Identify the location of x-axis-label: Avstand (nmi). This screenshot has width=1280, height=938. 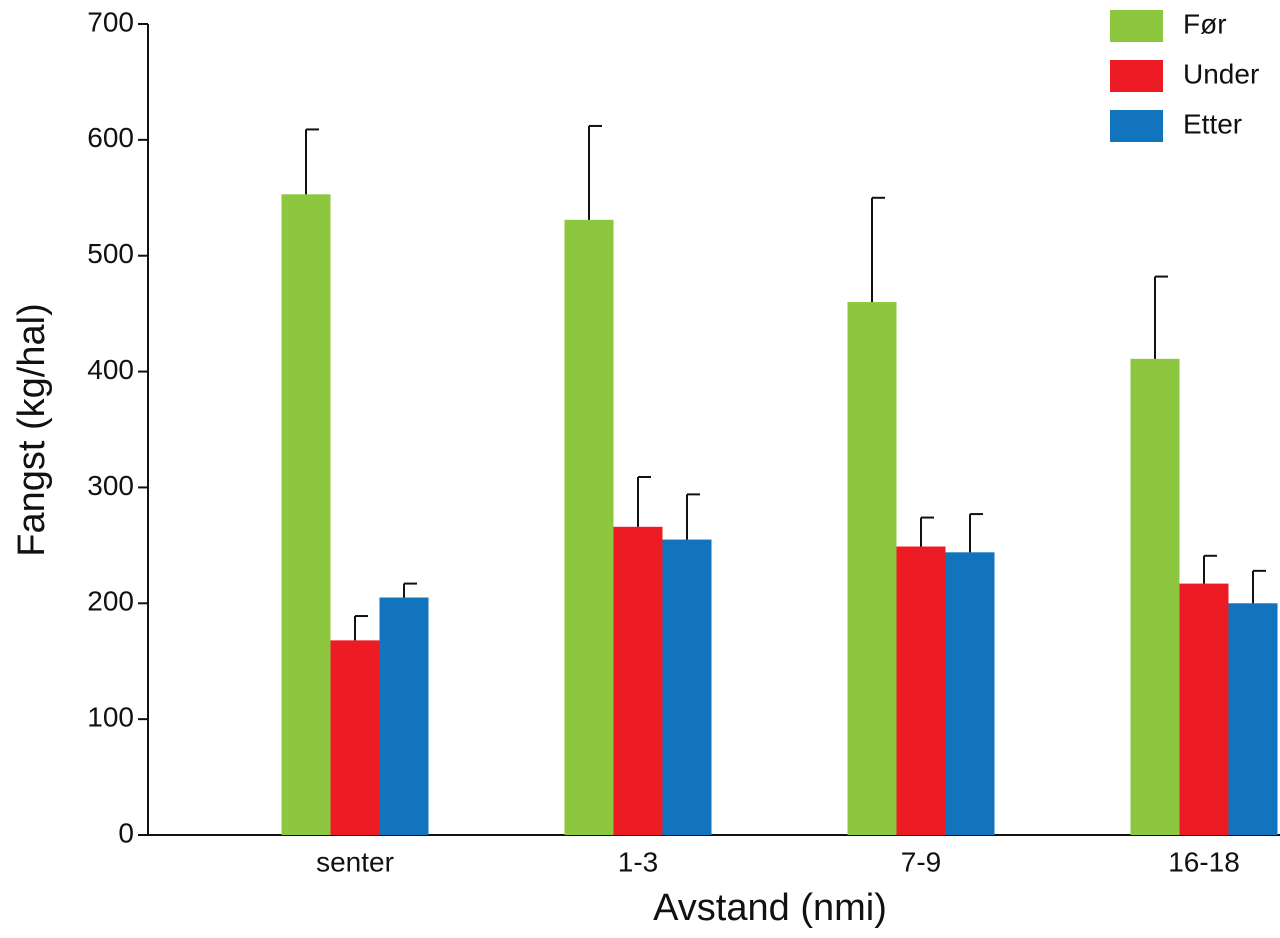
(770, 908).